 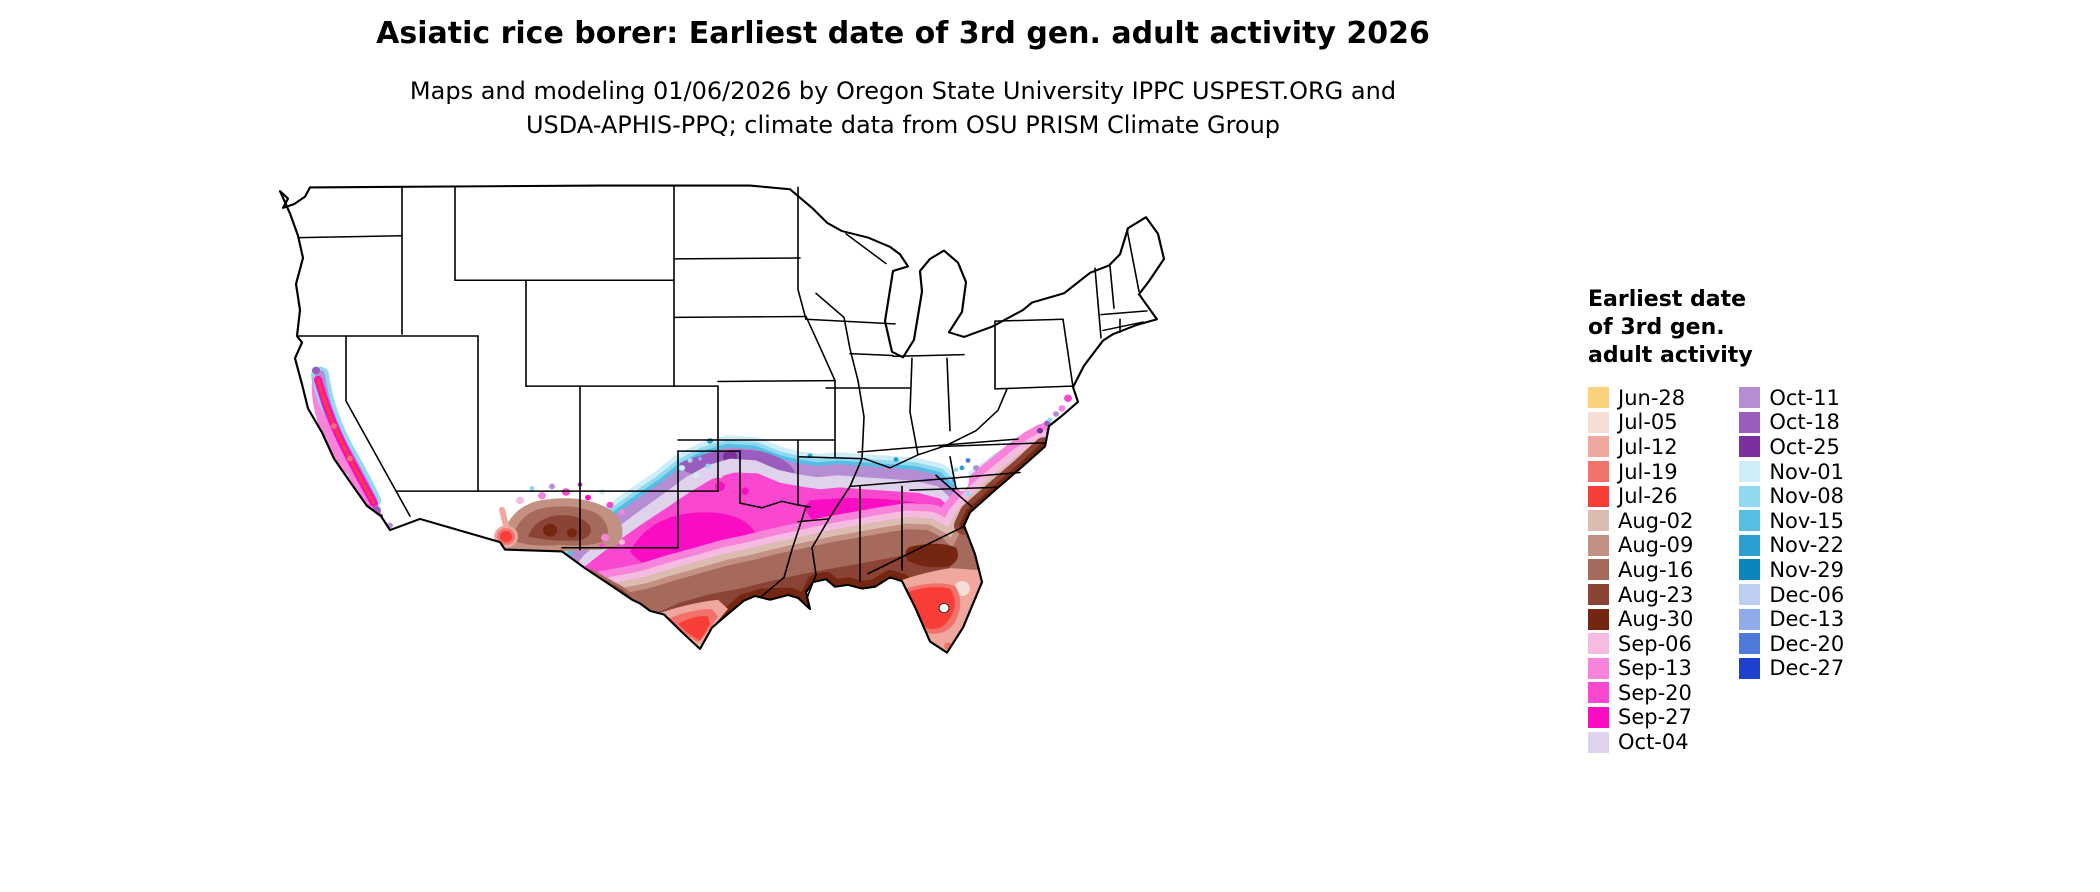 What do you see at coordinates (944, 663) in the screenshot?
I see `keys-jun28` at bounding box center [944, 663].